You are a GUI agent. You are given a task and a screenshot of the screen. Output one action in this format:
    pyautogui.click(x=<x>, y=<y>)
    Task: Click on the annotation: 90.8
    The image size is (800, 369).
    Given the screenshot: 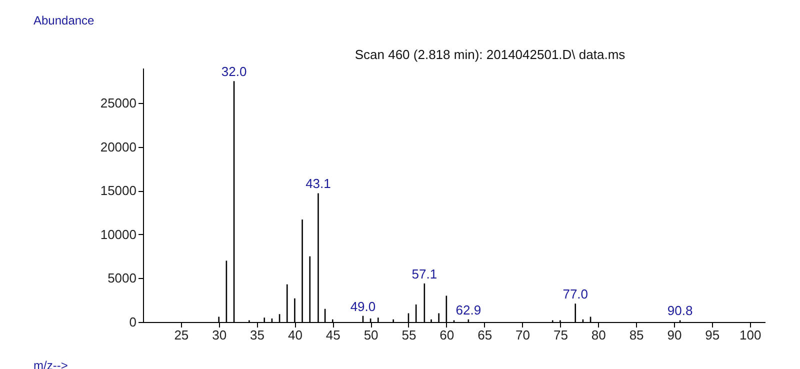 What is the action you would take?
    pyautogui.click(x=680, y=310)
    